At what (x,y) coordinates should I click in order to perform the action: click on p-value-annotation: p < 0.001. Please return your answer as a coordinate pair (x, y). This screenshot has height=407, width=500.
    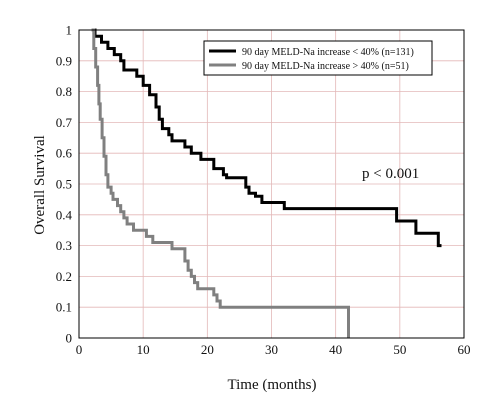
    Looking at the image, I should click on (390, 174).